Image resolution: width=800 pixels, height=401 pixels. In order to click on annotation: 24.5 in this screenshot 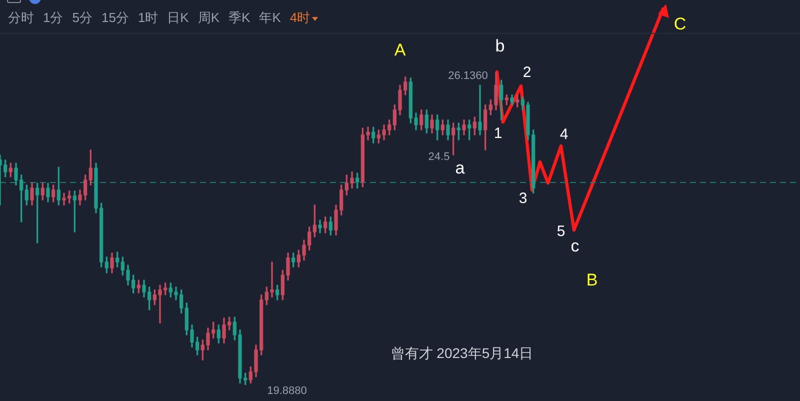, I will do `click(439, 157)`.